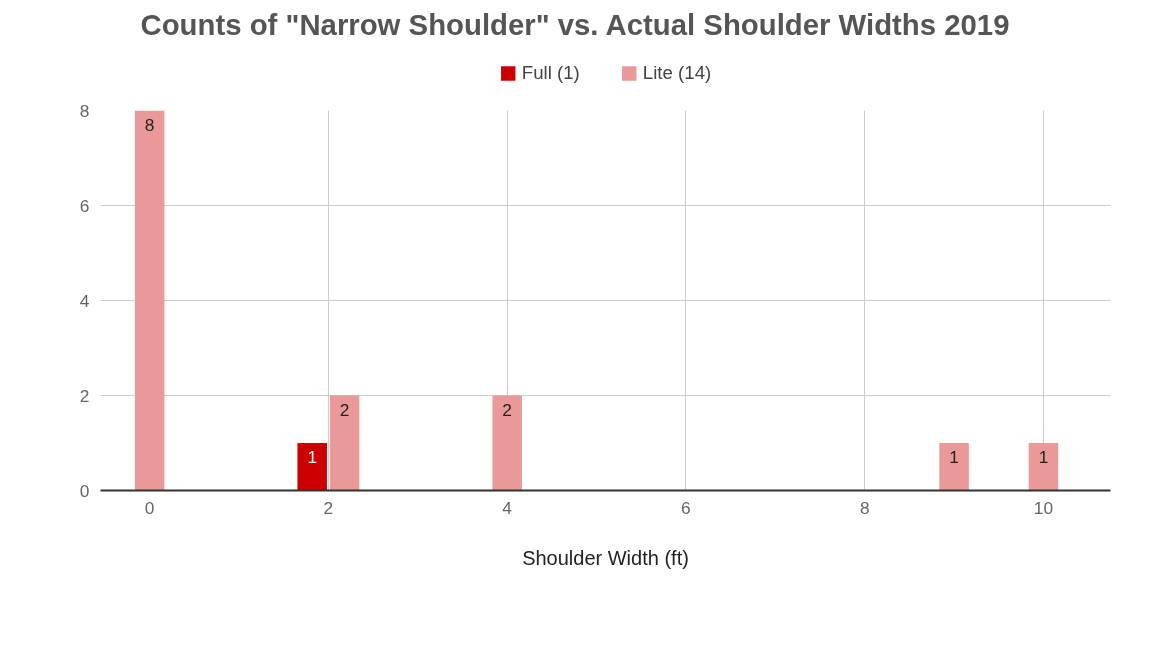  I want to click on x-tick-label: 6, so click(686, 507).